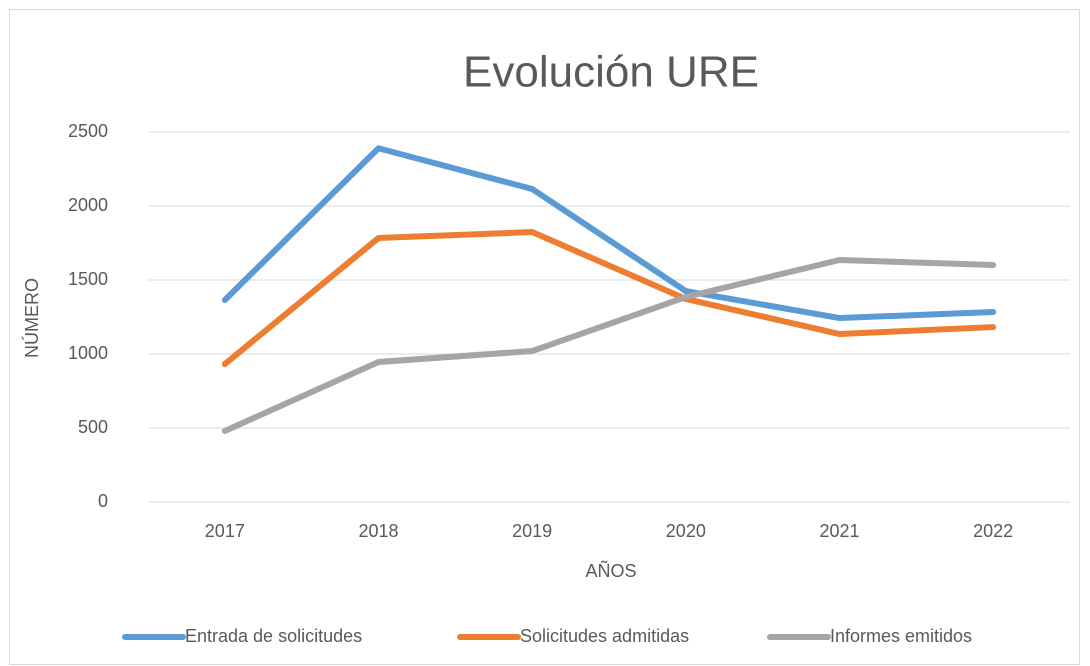 This screenshot has width=1090, height=666. I want to click on series-line, so click(609, 298).